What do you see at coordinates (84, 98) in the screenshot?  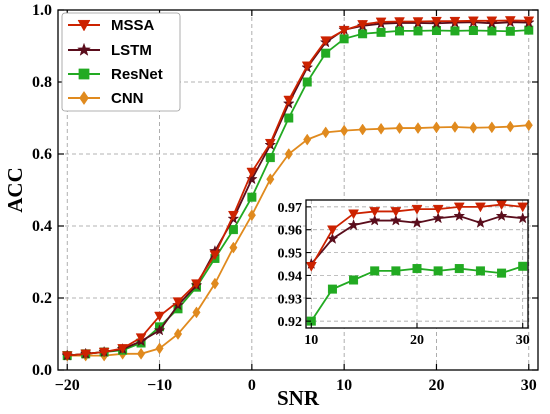 I see `legend-marker-cnn` at bounding box center [84, 98].